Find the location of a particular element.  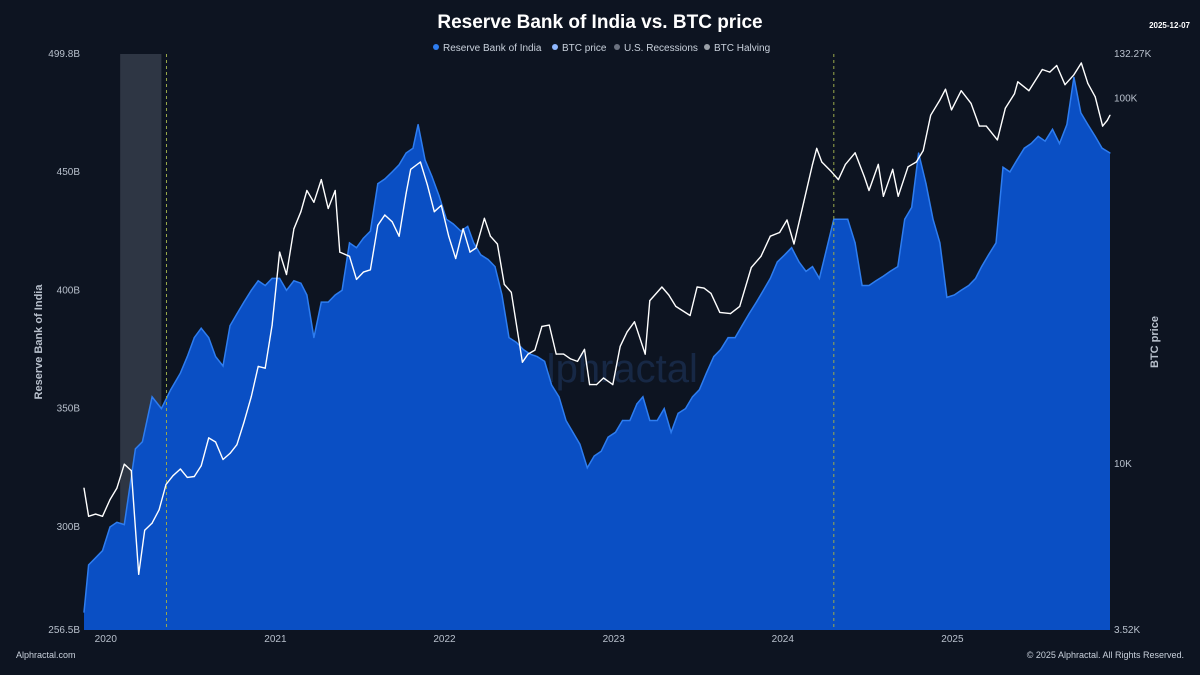

x-ticks: 2020 2021 2022 2023 2024 2025 is located at coordinates (529, 639).